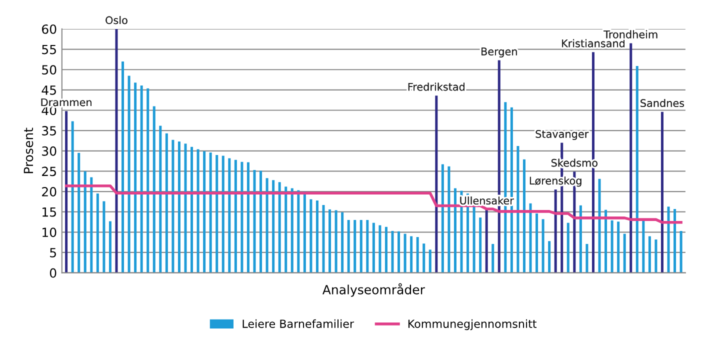  I want to click on data-label: Sandnes, so click(662, 103).